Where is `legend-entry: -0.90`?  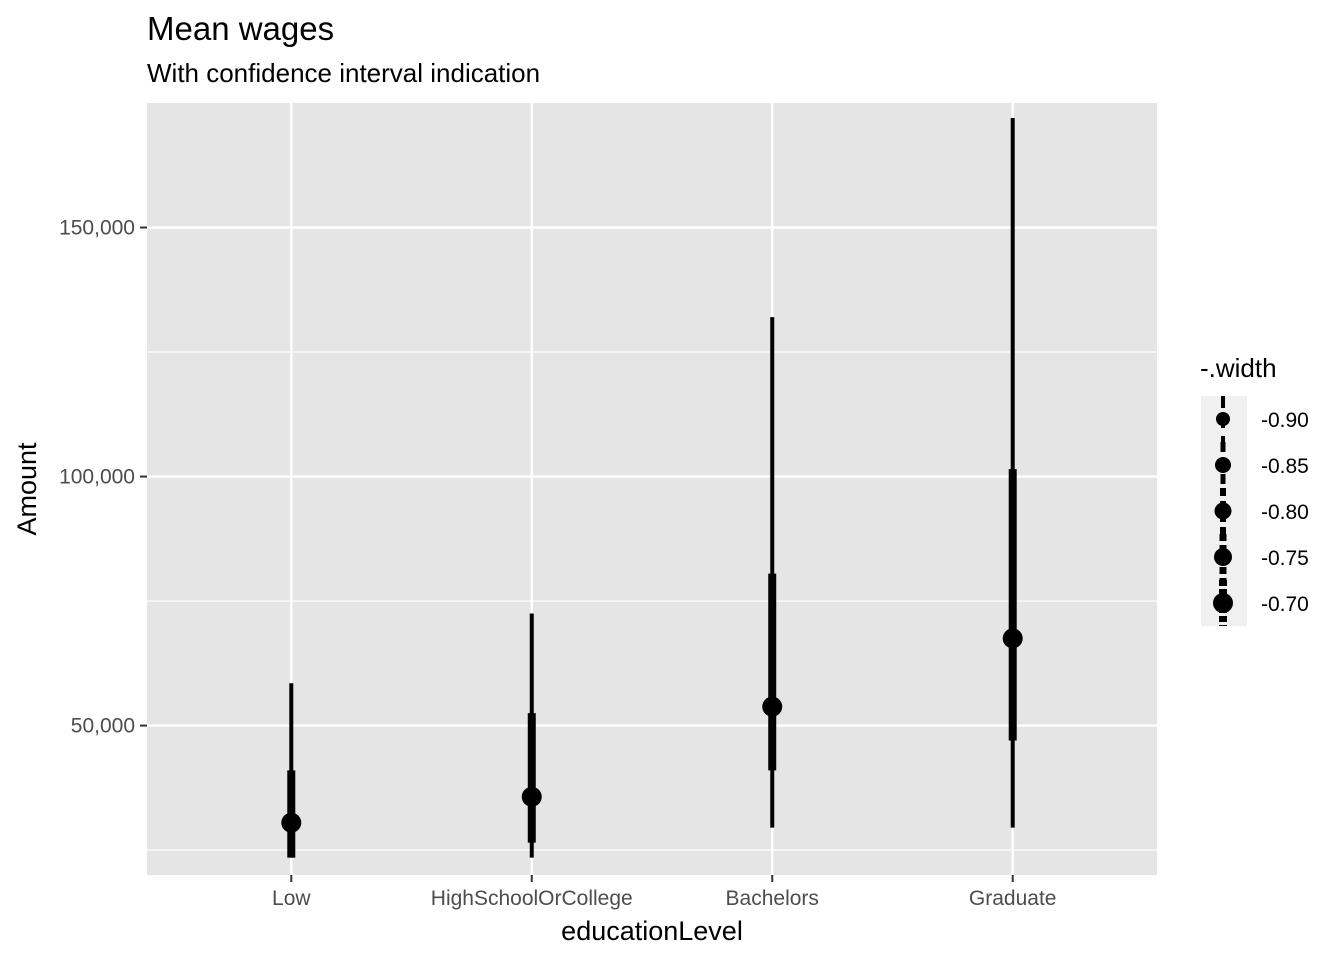
legend-entry: -0.90 is located at coordinates (1262, 419).